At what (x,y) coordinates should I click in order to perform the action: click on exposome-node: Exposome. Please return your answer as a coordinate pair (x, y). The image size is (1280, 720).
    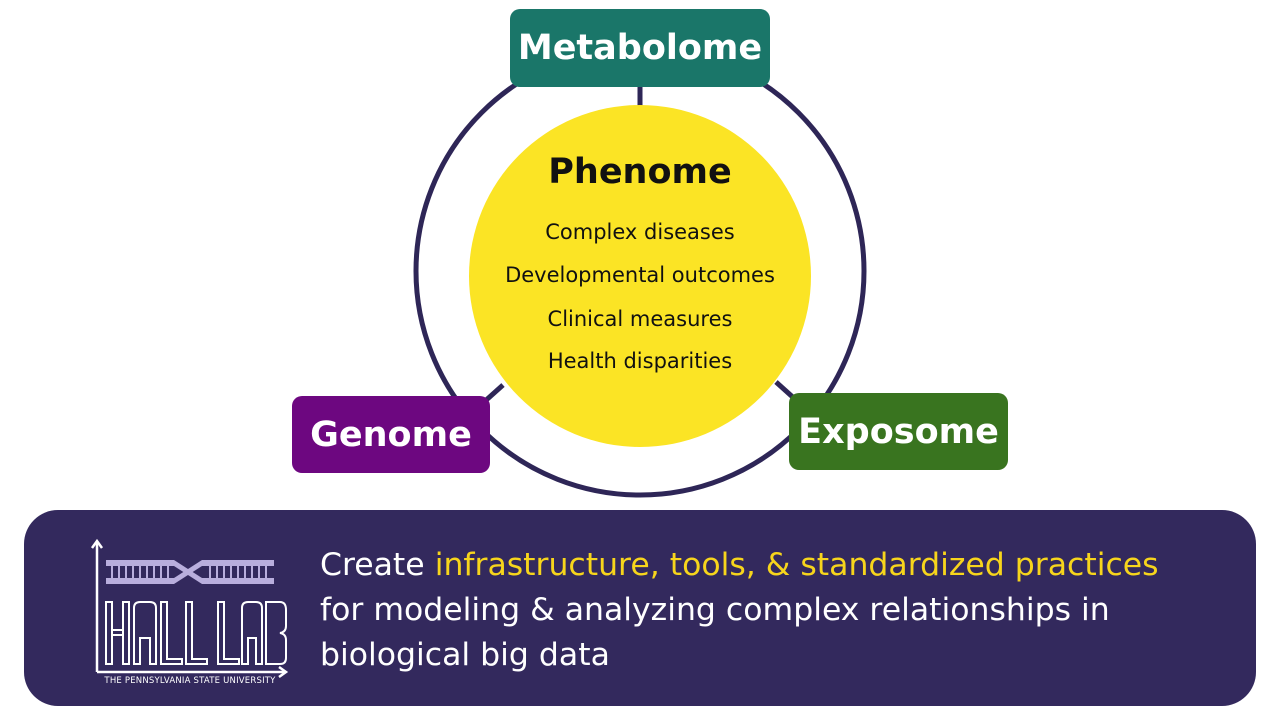
    Looking at the image, I should click on (898, 431).